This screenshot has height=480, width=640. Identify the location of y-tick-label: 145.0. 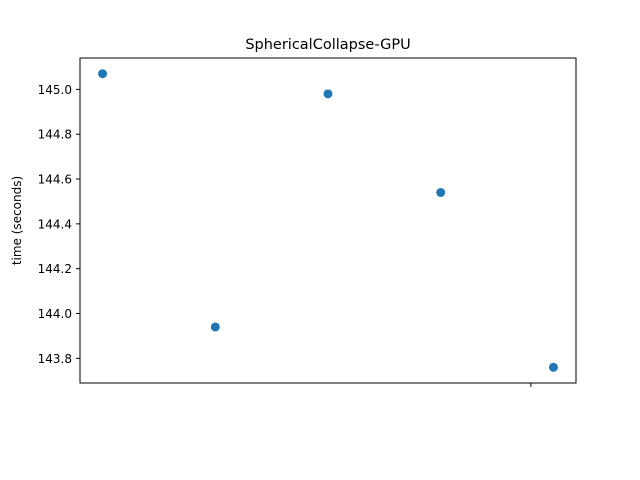
(55, 90).